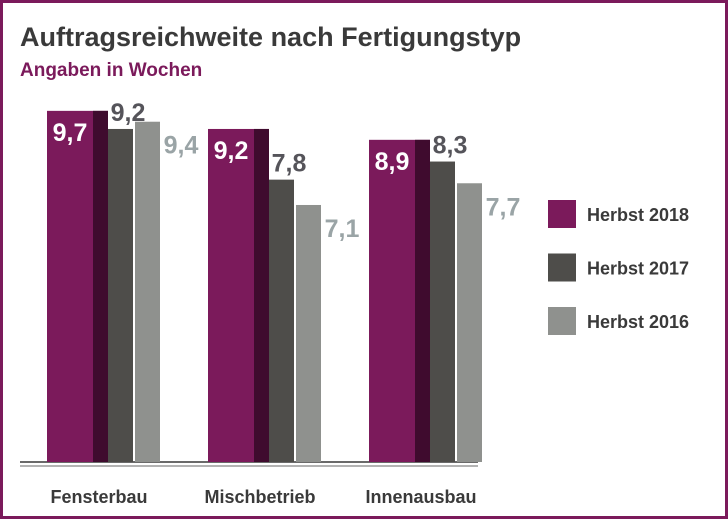 This screenshot has width=728, height=524. Describe the element at coordinates (270, 37) in the screenshot. I see `chart-title: Auftragsreichweite nach Fertigungstyp` at that location.